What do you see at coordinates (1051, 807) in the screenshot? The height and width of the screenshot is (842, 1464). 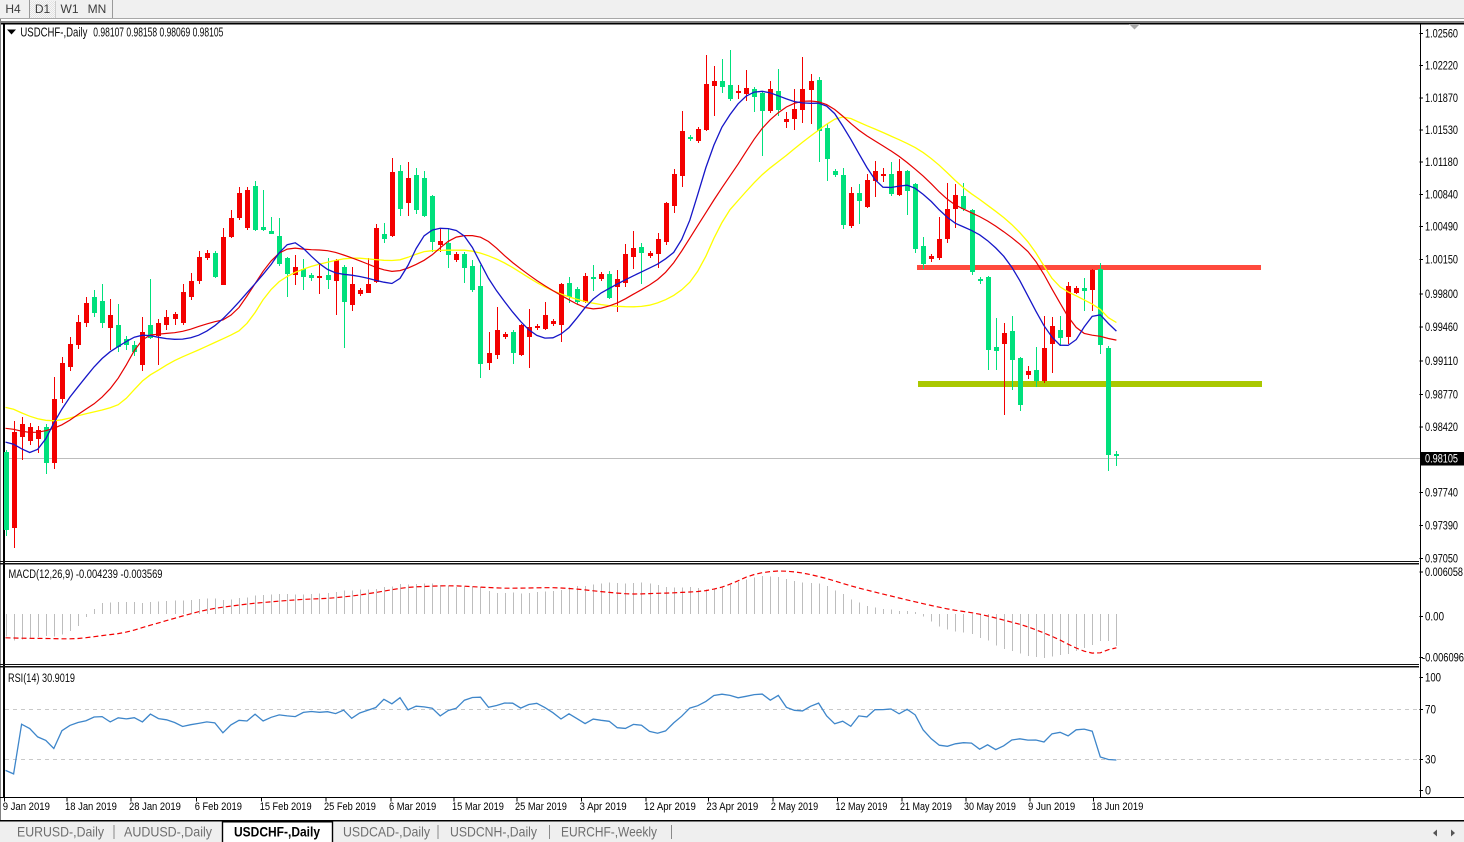 I see `svg-text: 9 Jun 2019` at bounding box center [1051, 807].